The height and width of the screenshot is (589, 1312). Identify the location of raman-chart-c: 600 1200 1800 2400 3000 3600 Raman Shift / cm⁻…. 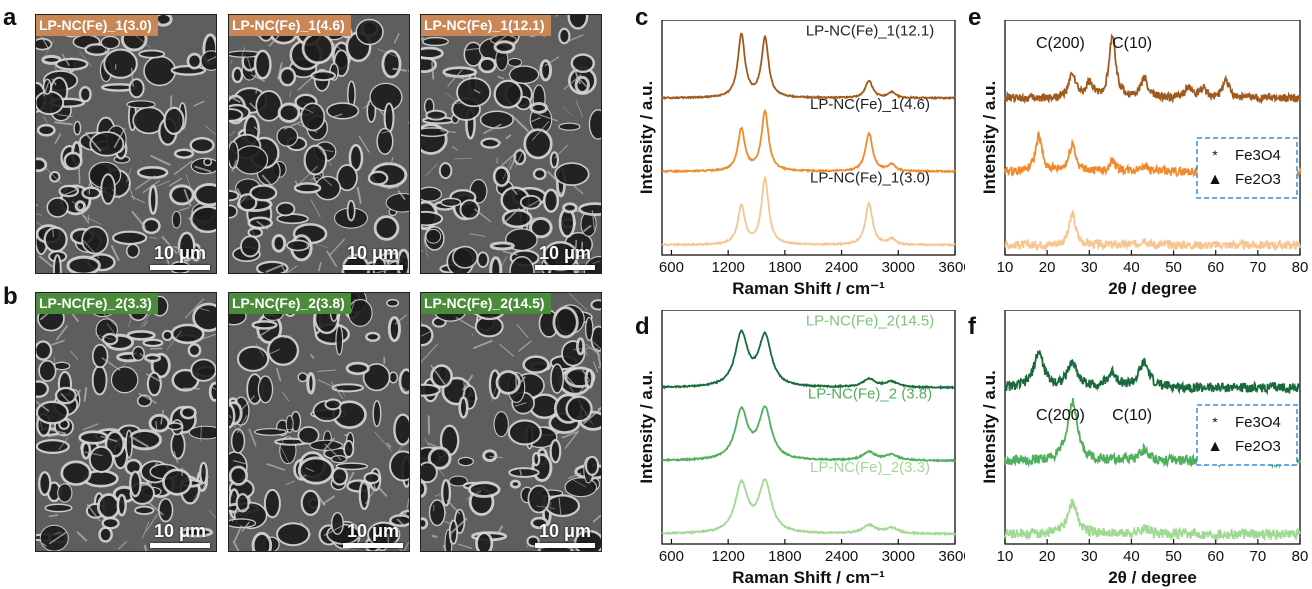
(801, 159).